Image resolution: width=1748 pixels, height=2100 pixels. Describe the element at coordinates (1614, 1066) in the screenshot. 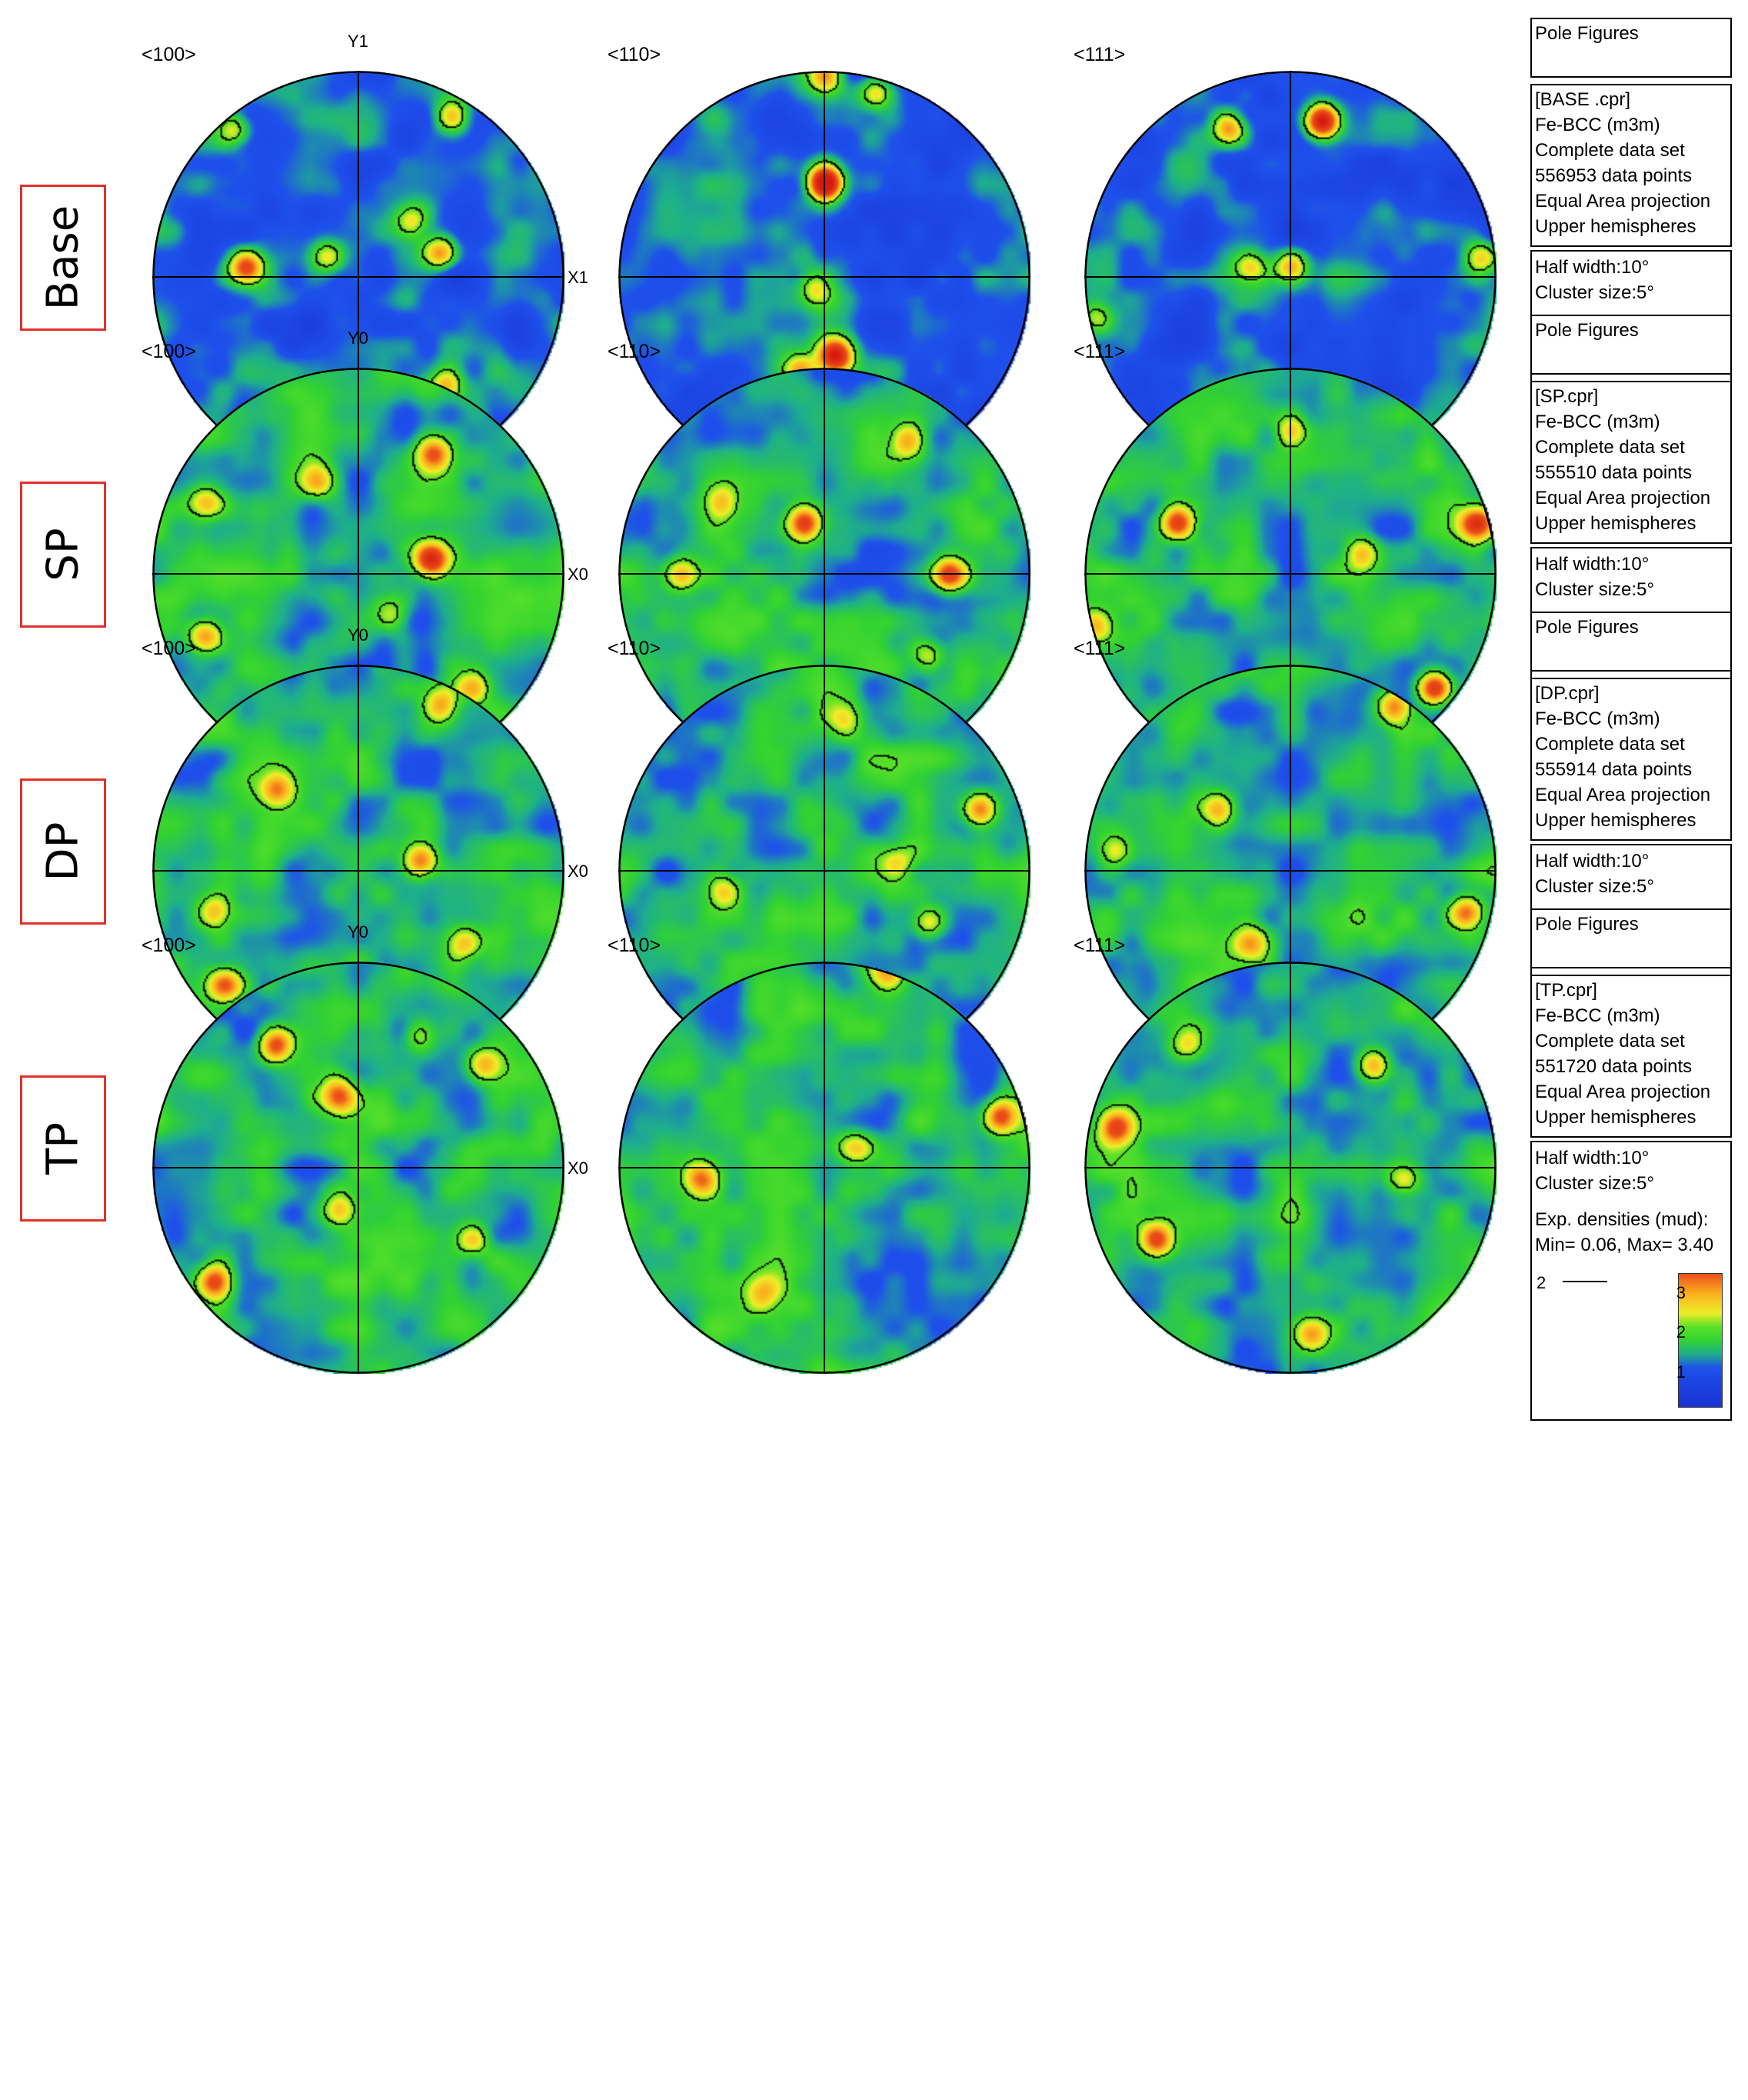

I see `dataset-info-line: 551720 data points` at that location.